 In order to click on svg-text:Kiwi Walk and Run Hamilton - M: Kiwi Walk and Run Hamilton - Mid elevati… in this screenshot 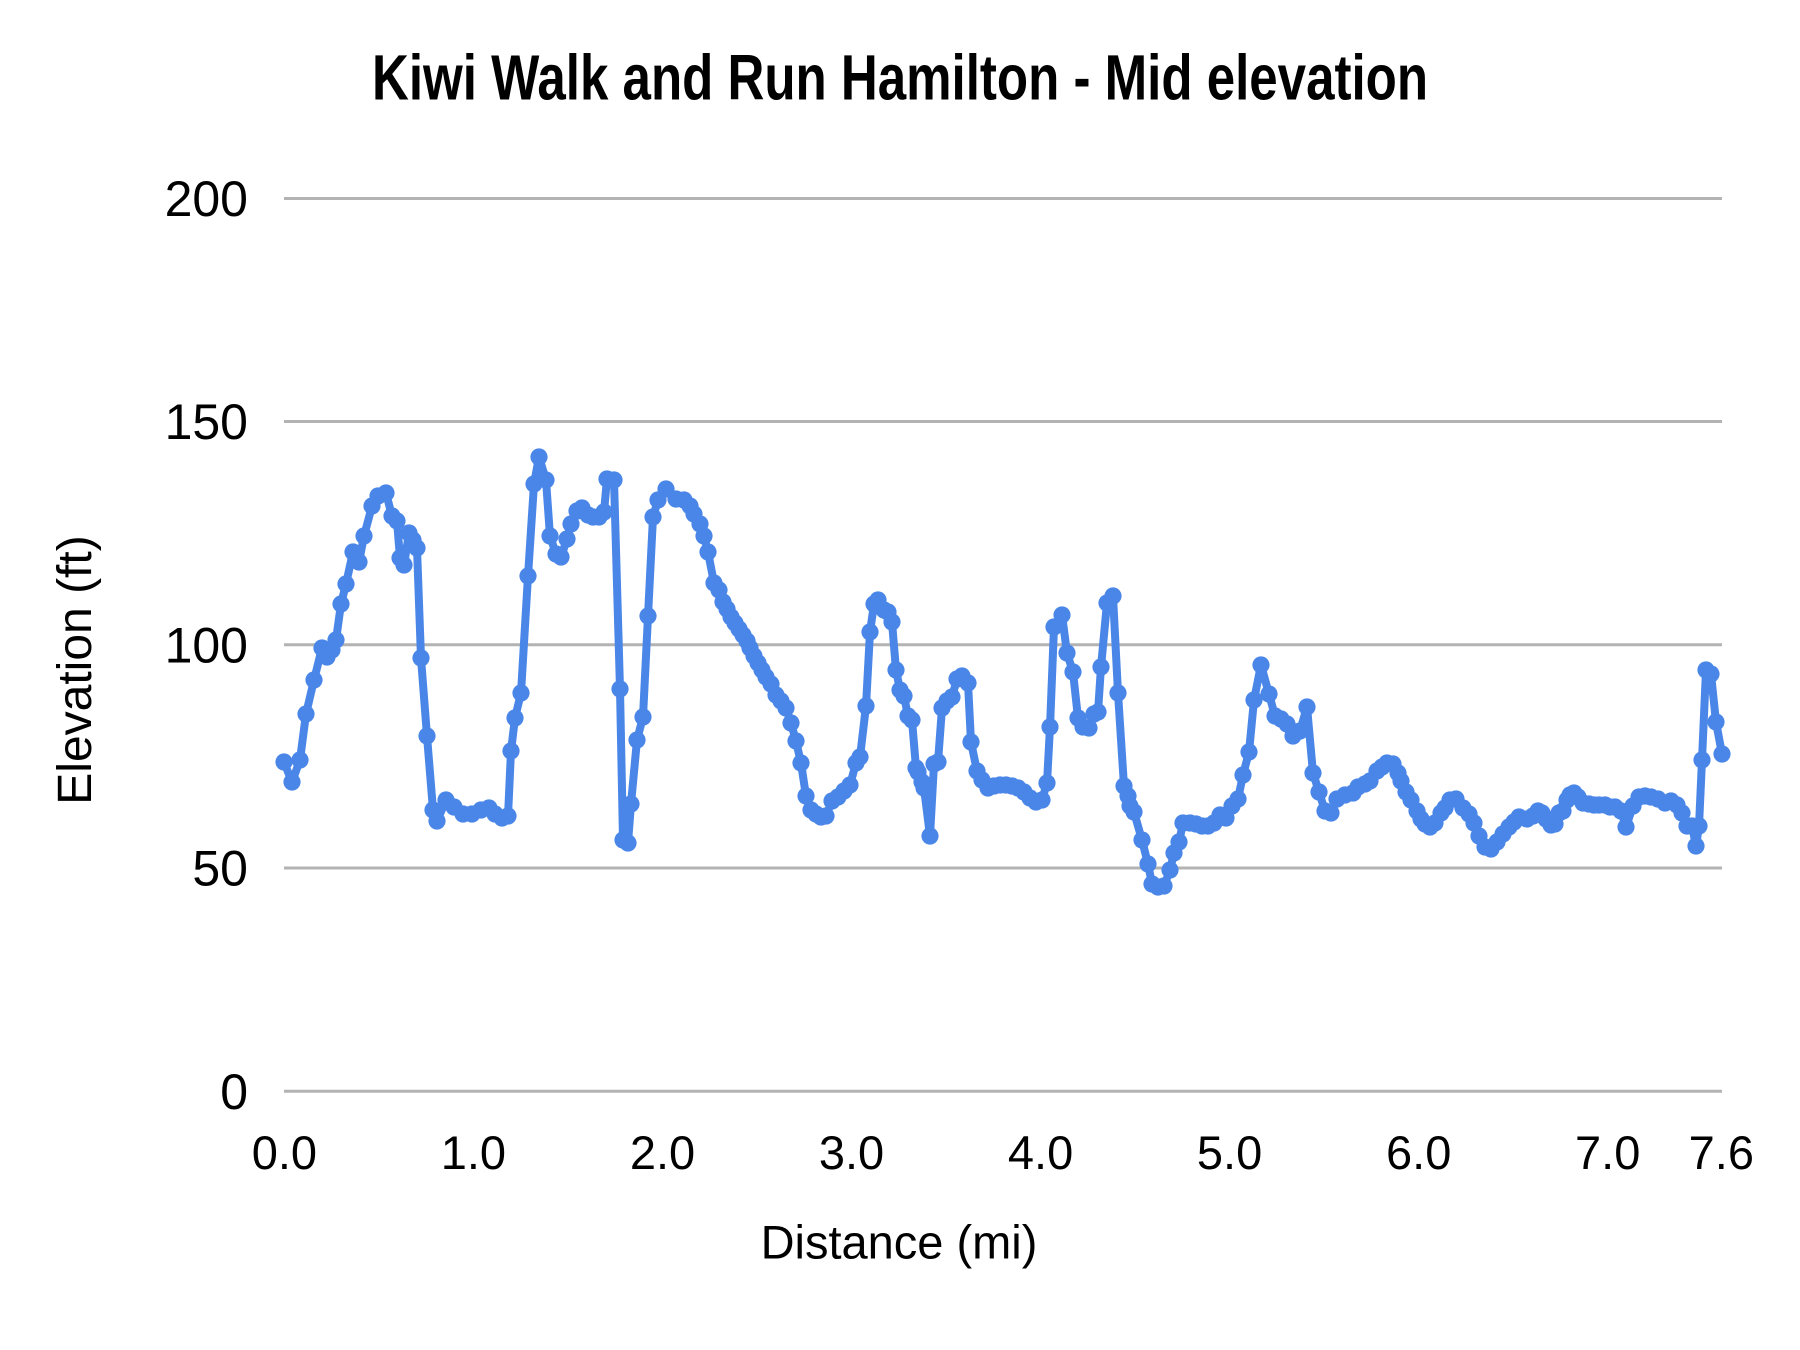, I will do `click(900, 78)`.